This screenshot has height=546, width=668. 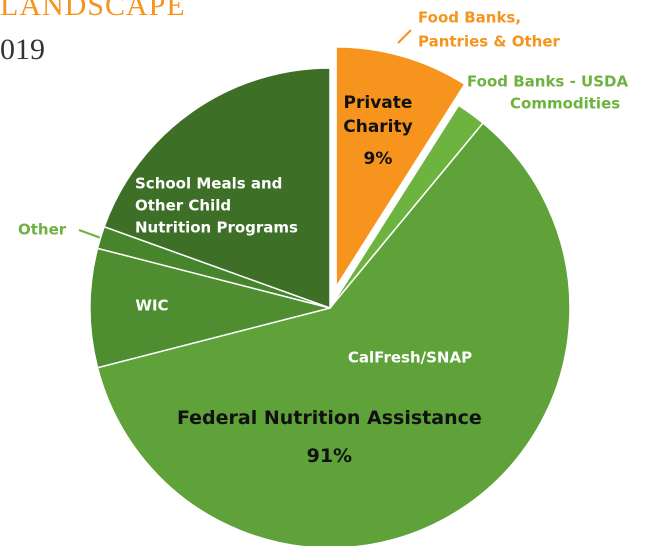 I want to click on slice-label: WIC, so click(x=151, y=306).